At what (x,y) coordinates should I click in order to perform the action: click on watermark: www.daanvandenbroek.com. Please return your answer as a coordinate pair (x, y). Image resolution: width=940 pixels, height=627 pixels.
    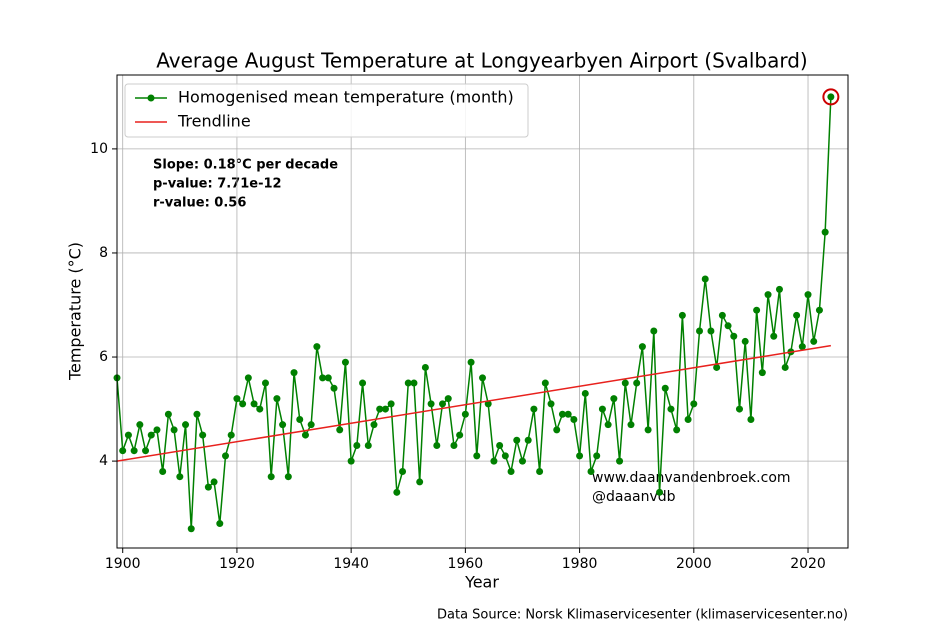
    Looking at the image, I should click on (691, 478).